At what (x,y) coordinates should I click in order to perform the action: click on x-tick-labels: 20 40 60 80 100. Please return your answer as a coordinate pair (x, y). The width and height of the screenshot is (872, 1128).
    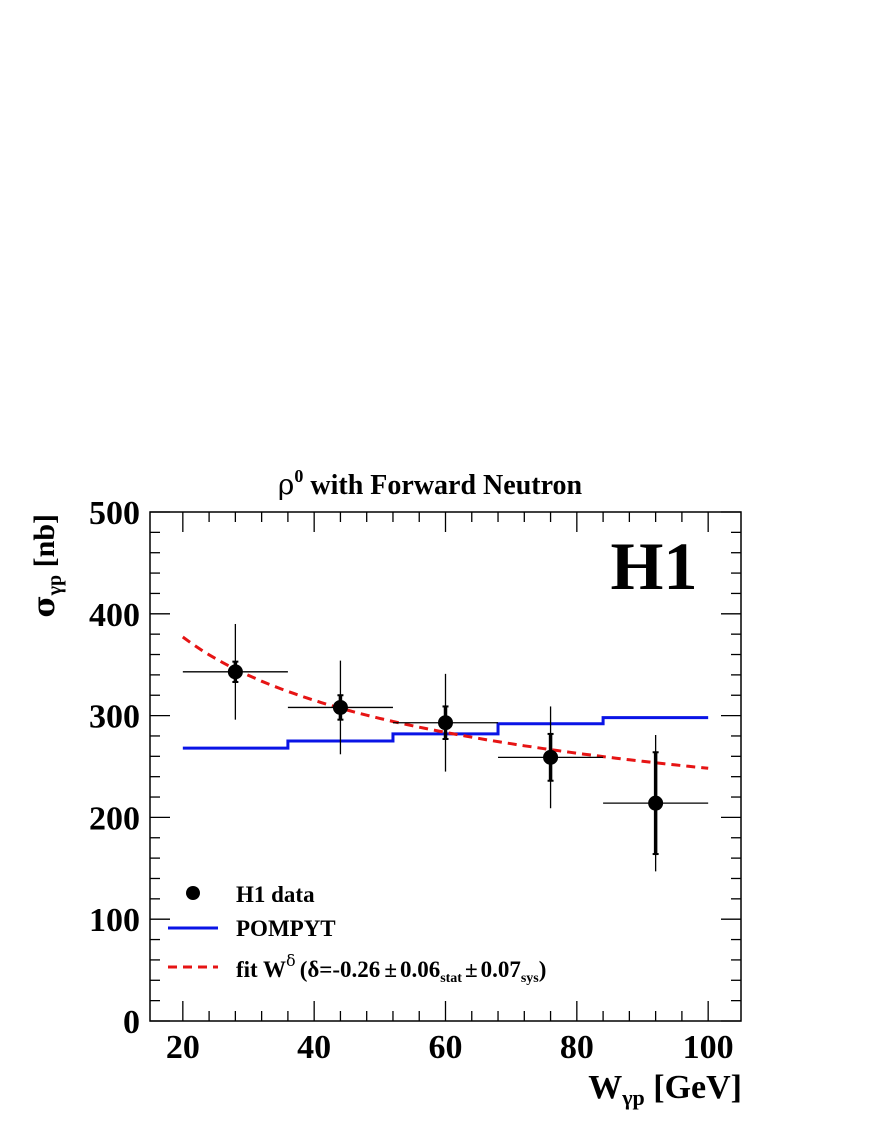
    Looking at the image, I should click on (450, 1047).